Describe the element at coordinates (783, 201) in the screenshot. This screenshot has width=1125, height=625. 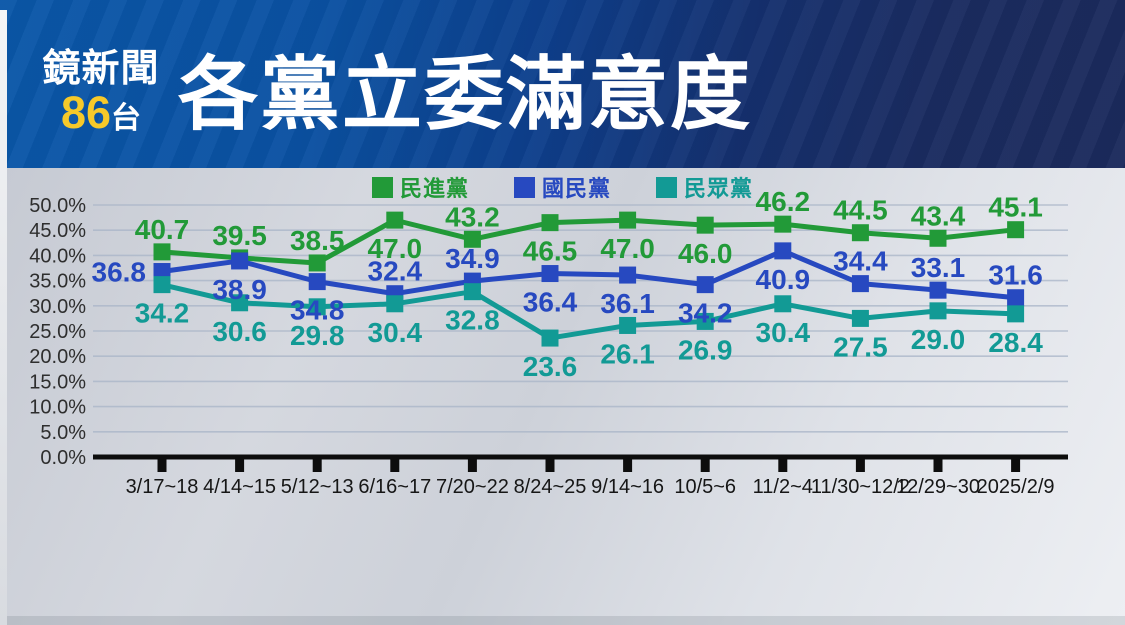
I see `data-label-dpp: 46.2` at that location.